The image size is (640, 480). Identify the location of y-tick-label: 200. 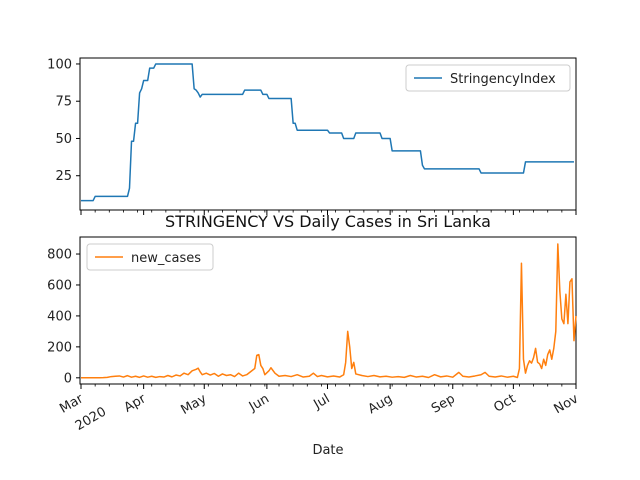
(59, 347).